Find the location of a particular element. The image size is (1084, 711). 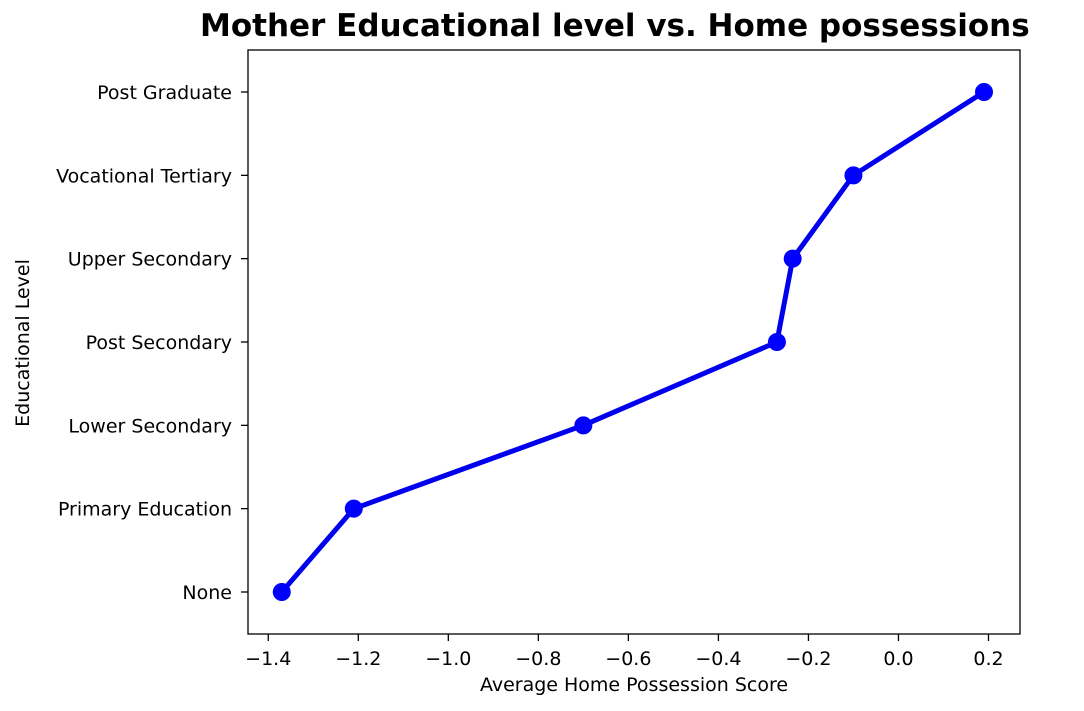

x-tick-label: −0.8 is located at coordinates (538, 659).